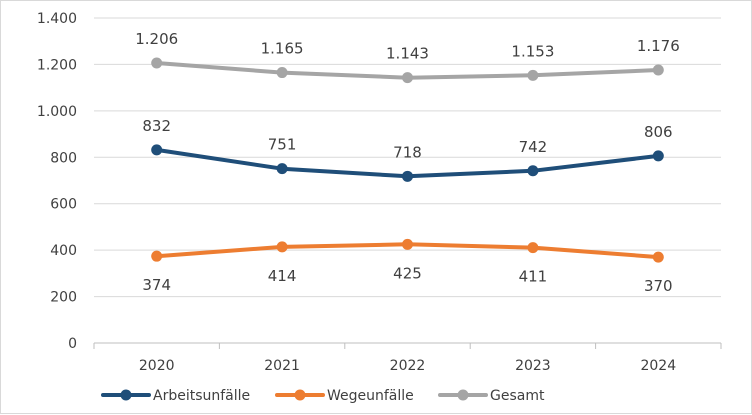 Image resolution: width=752 pixels, height=415 pixels. What do you see at coordinates (57, 19) in the screenshot?
I see `y-tick-label: 1.400` at bounding box center [57, 19].